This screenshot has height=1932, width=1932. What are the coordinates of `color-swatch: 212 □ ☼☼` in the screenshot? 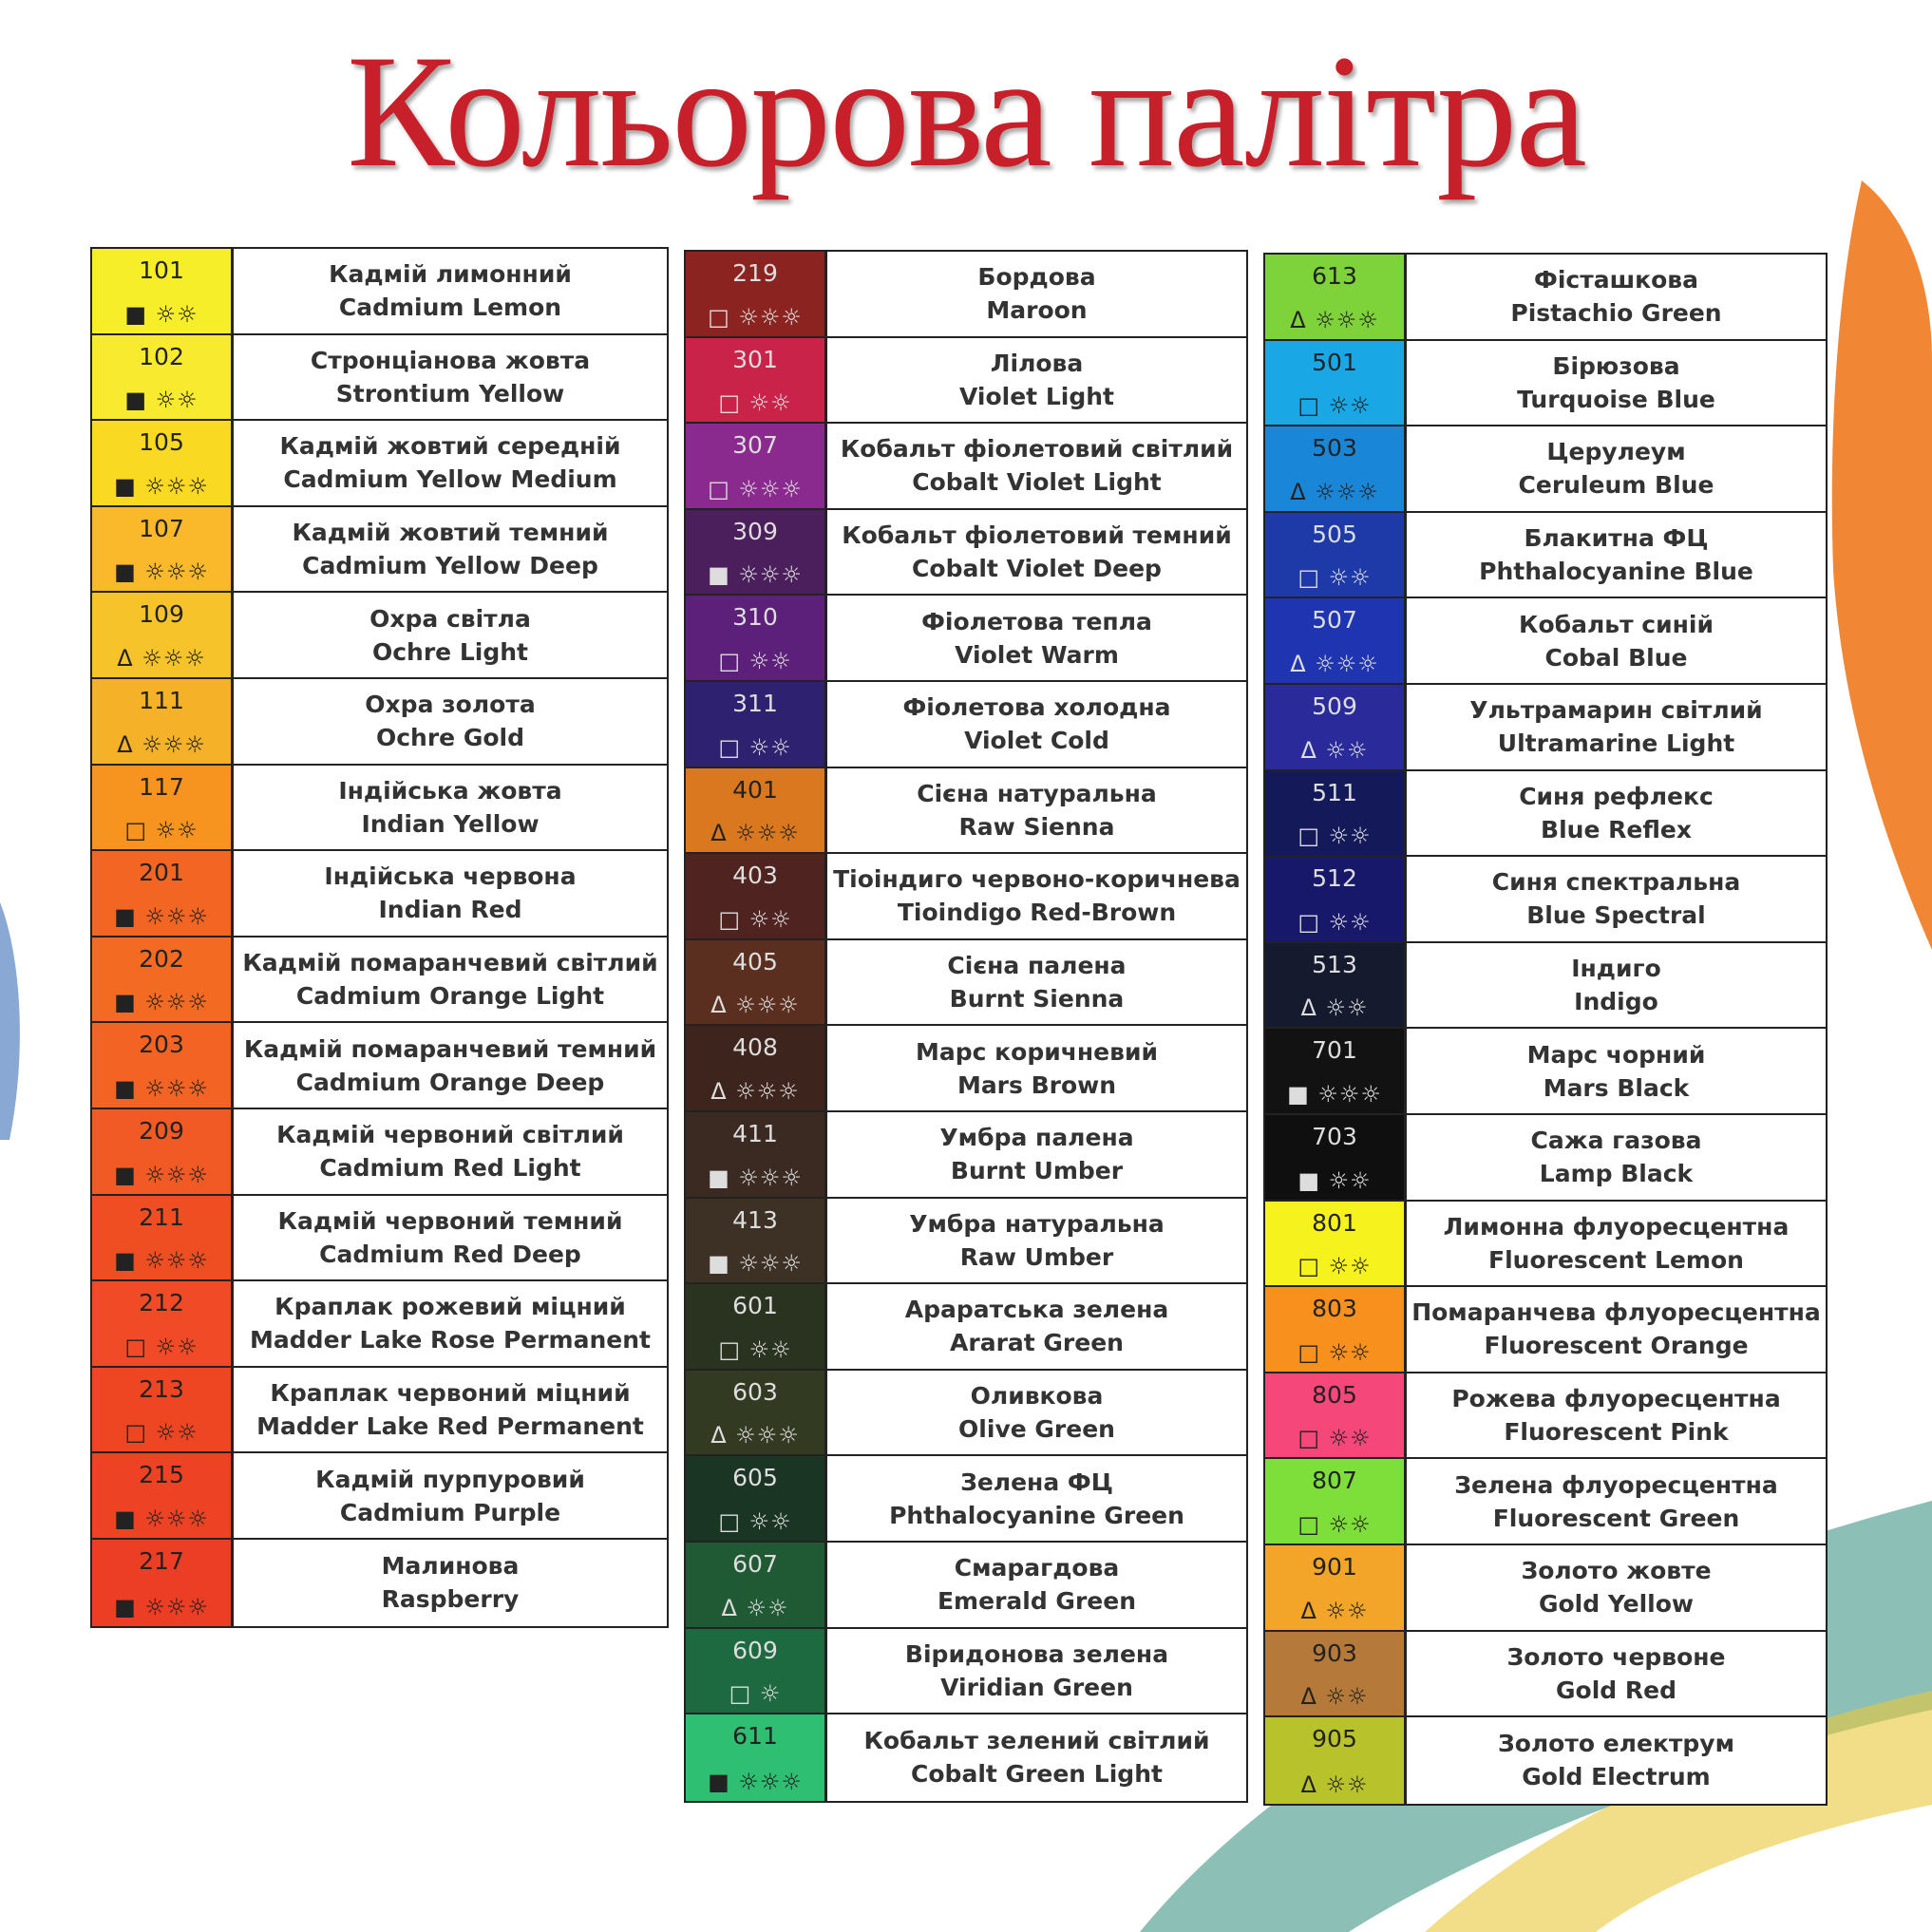 It's located at (163, 1323).